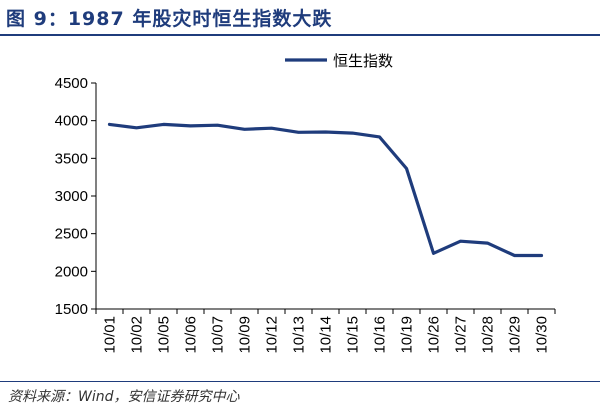 This screenshot has height=414, width=600. What do you see at coordinates (71, 271) in the screenshot?
I see `y-tick-label: 2000` at bounding box center [71, 271].